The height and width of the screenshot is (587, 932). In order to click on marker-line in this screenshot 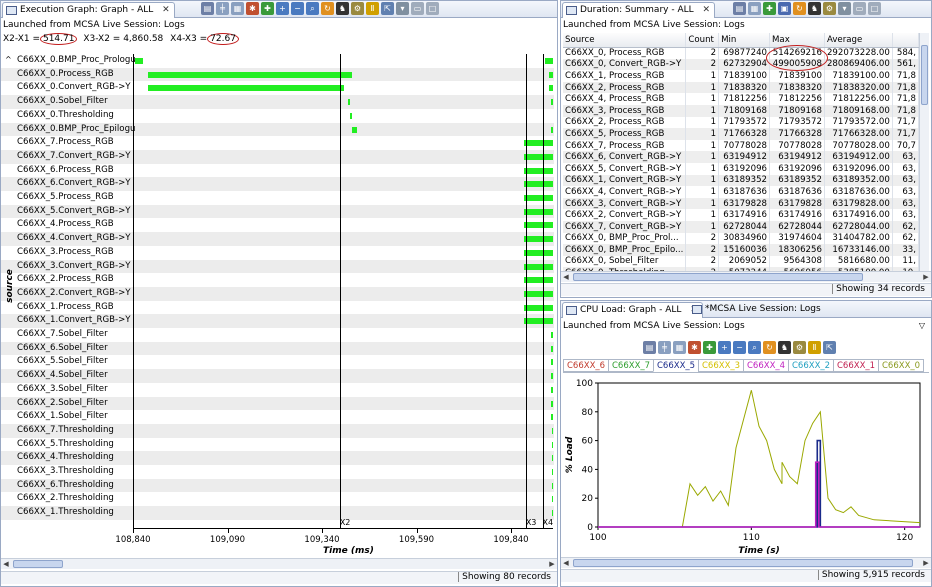, I will do `click(133, 291)`.